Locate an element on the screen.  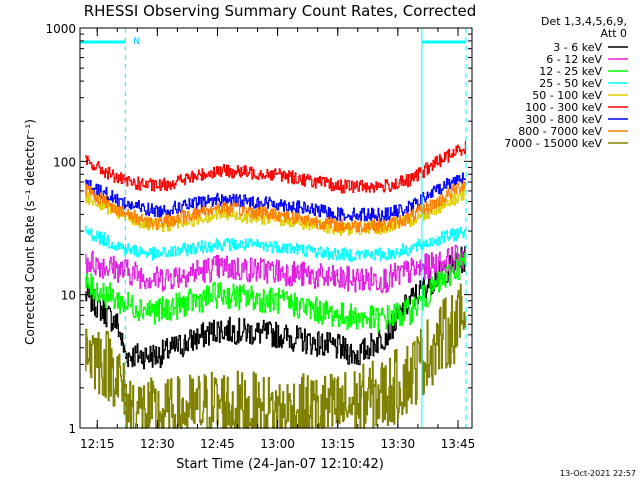
y-tick-label: 1 is located at coordinates (72, 429).